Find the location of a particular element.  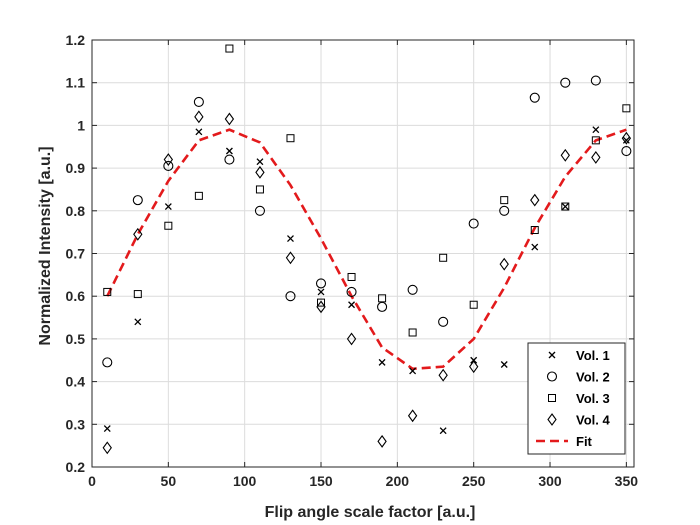

y-tick-label: 0.6 is located at coordinates (76, 296).